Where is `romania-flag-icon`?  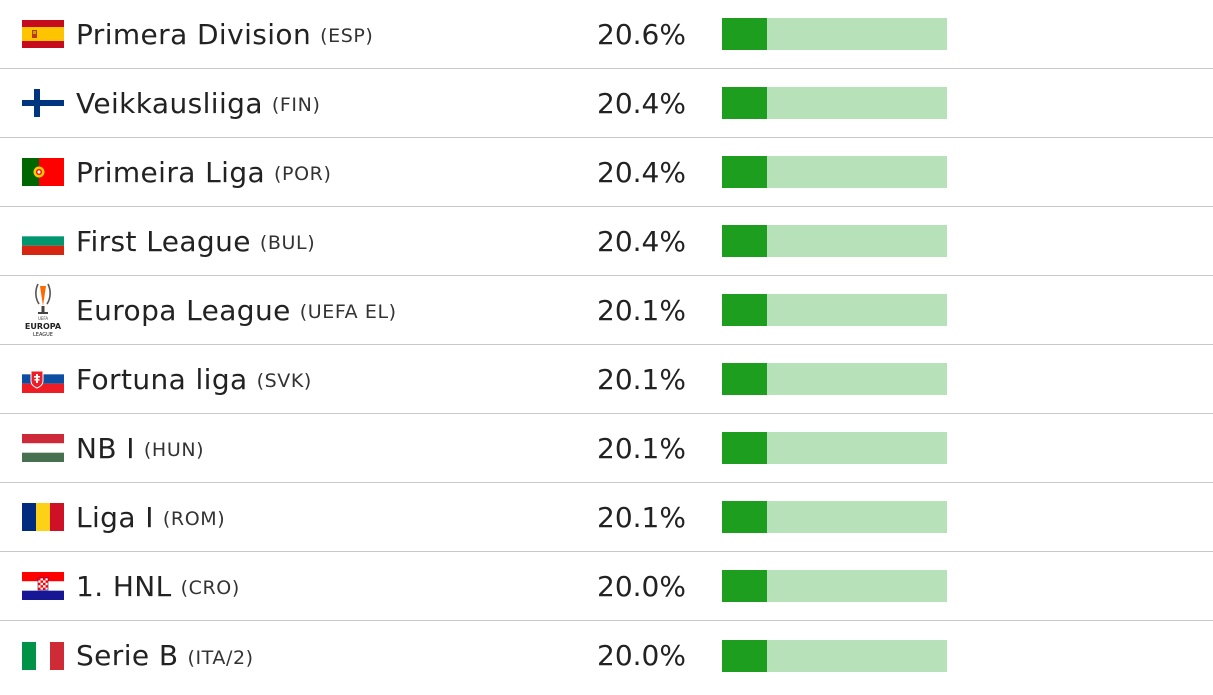
romania-flag-icon is located at coordinates (43, 517).